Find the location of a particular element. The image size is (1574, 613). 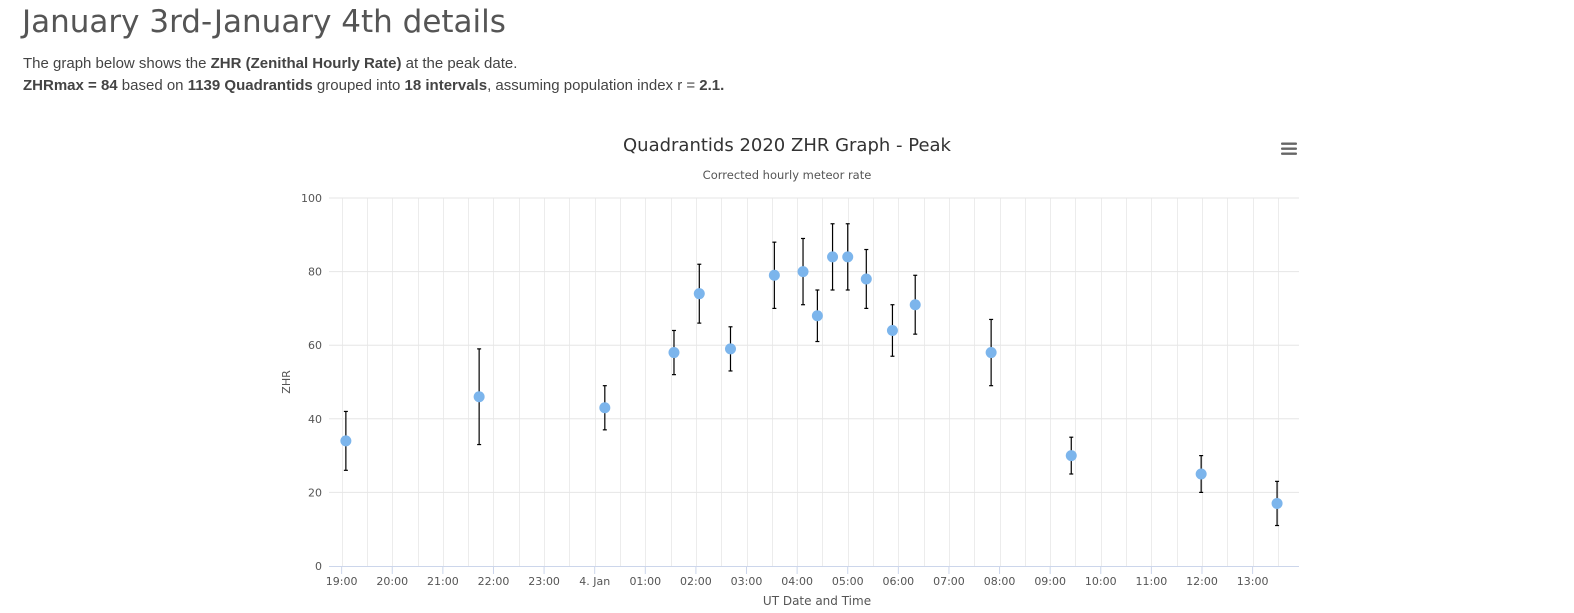

x-tick-label: 12:00 is located at coordinates (1202, 581).